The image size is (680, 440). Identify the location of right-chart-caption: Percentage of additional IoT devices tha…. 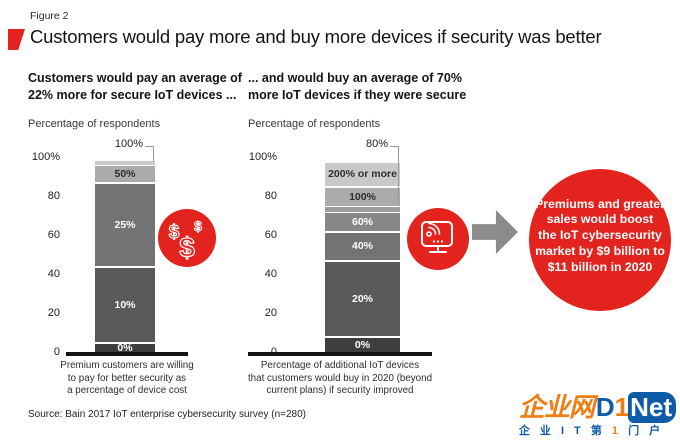
(340, 378).